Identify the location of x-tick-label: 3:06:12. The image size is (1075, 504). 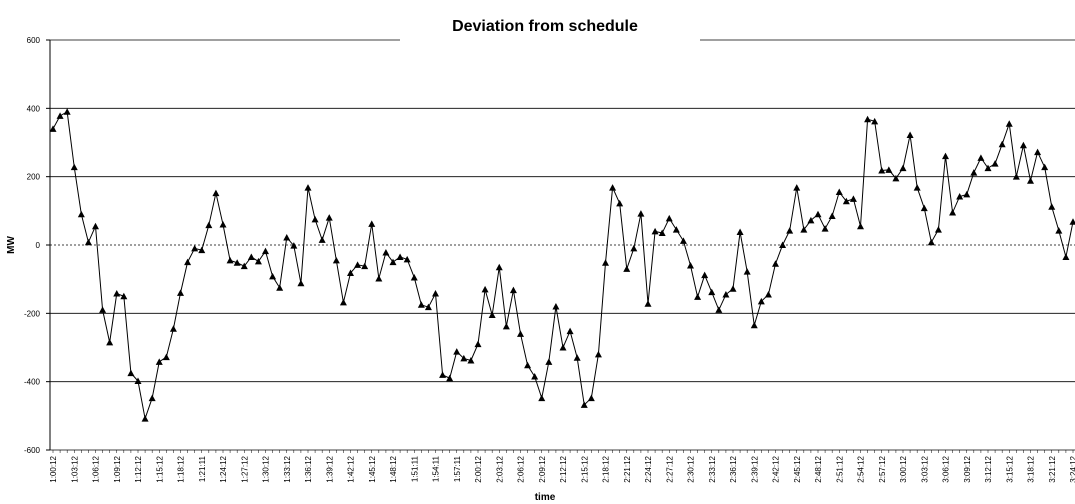
(946, 468).